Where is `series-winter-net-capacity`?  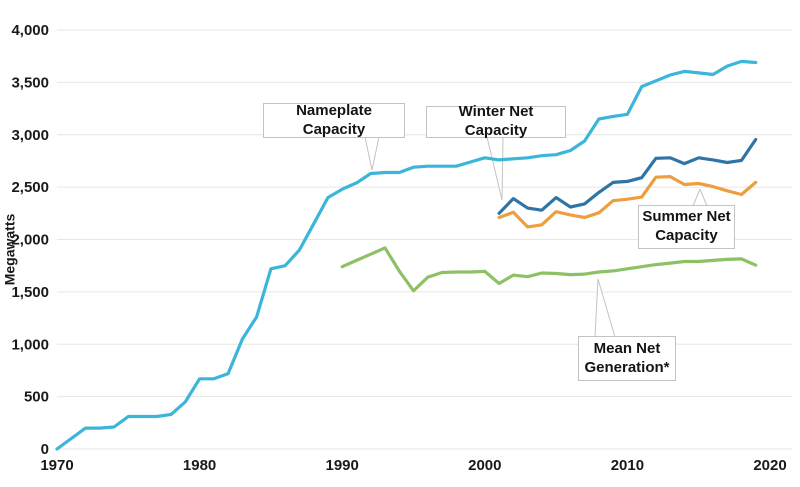 series-winter-net-capacity is located at coordinates (627, 176).